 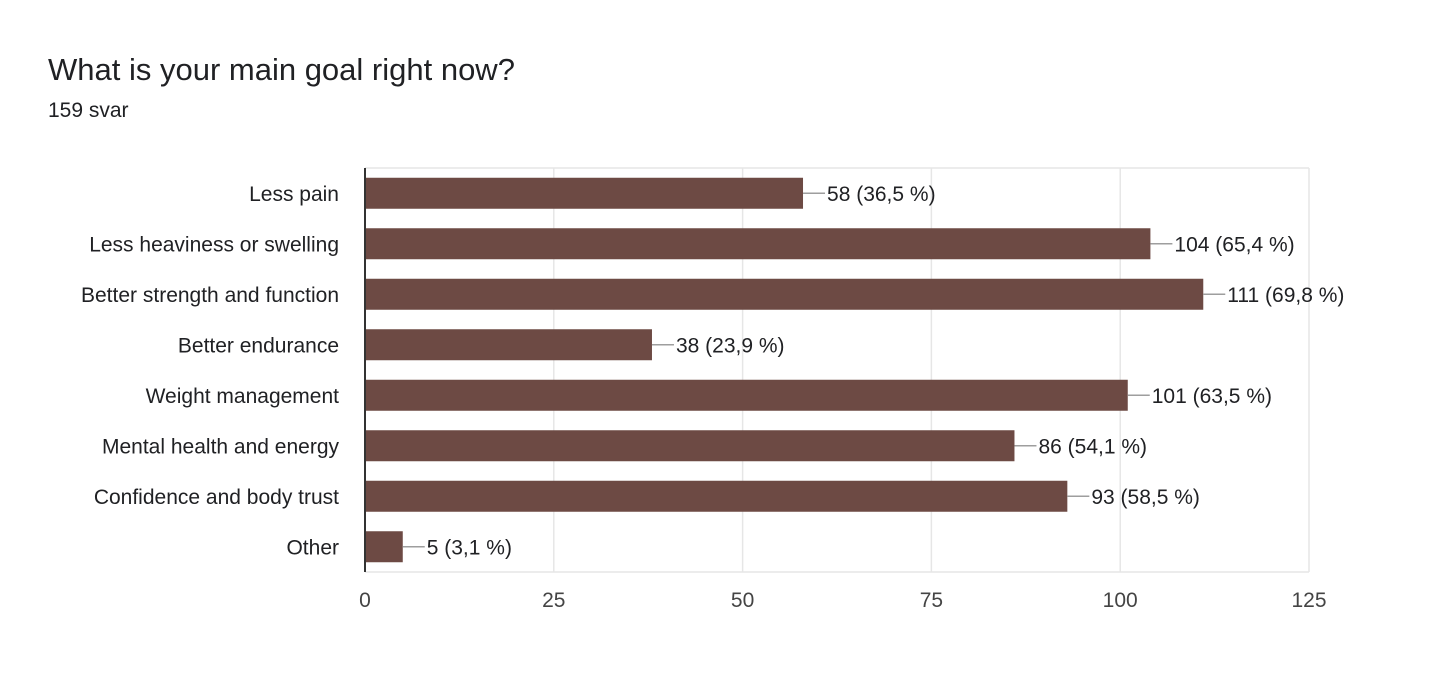 I want to click on data-label: 58 (36,5 %), so click(x=881, y=194).